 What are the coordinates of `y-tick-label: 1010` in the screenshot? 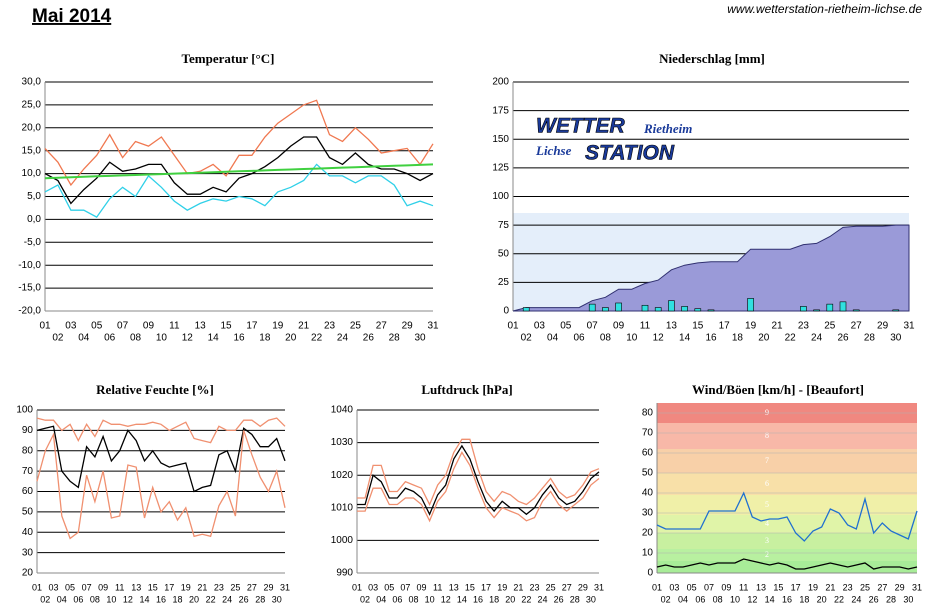 It's located at (342, 507).